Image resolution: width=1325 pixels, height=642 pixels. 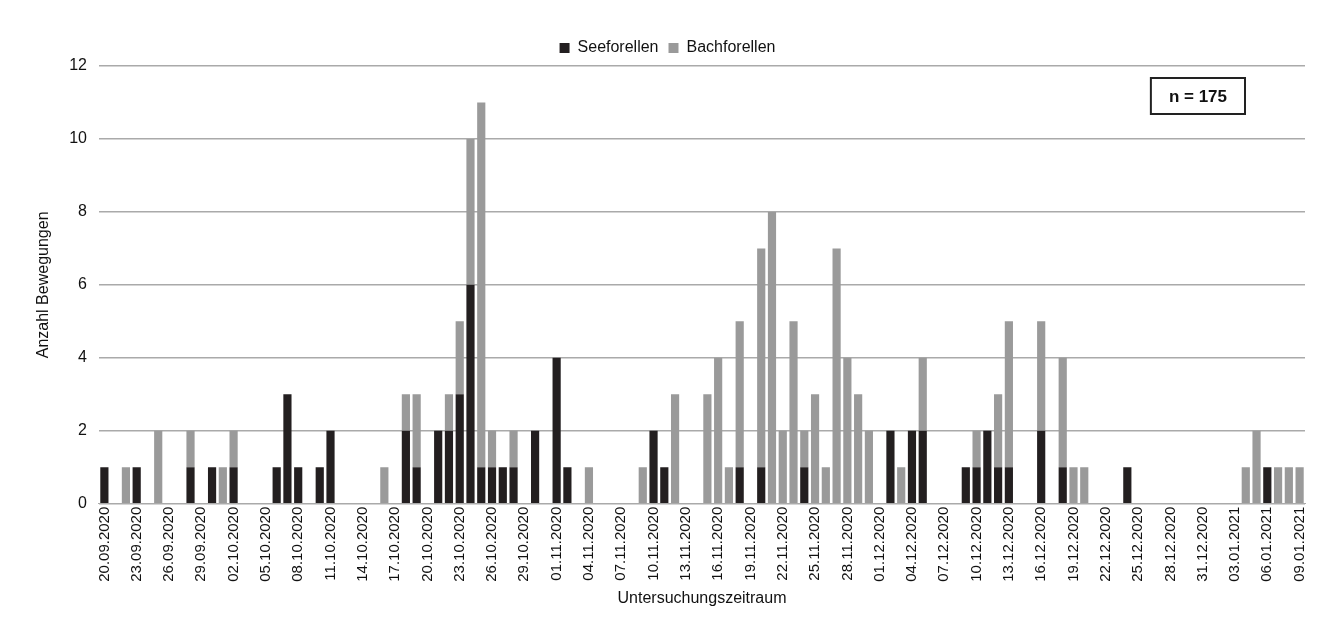 I want to click on x-tick-label: 07.12.2020, so click(x=943, y=544).